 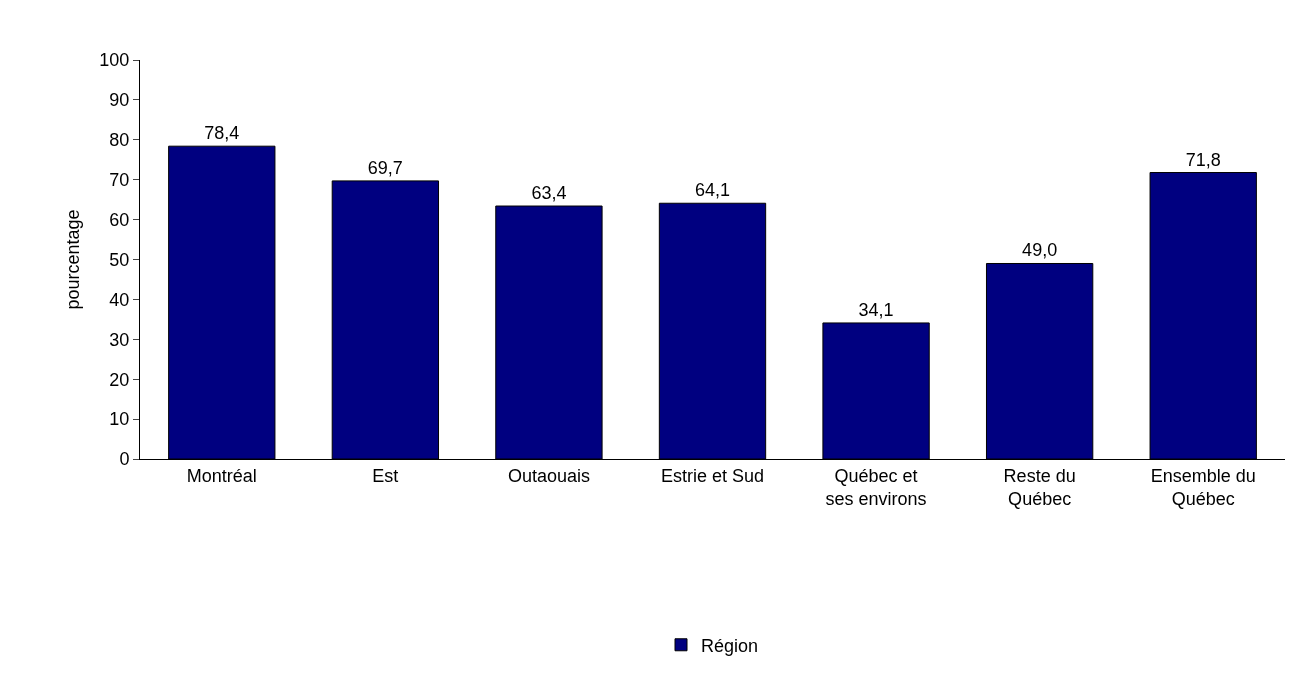 I want to click on y-axis-title: pourcentage, so click(x=72, y=259).